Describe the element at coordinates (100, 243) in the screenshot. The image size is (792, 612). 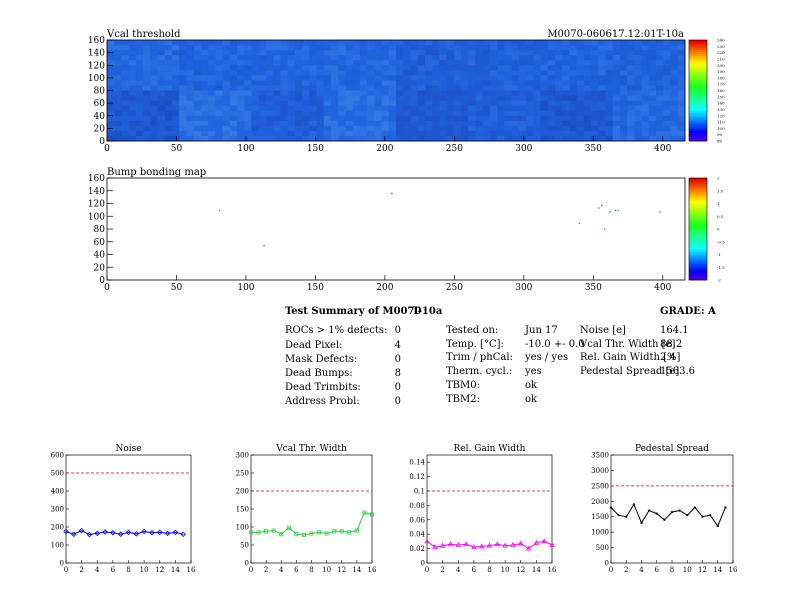
I see `y-tick-label: 60` at that location.